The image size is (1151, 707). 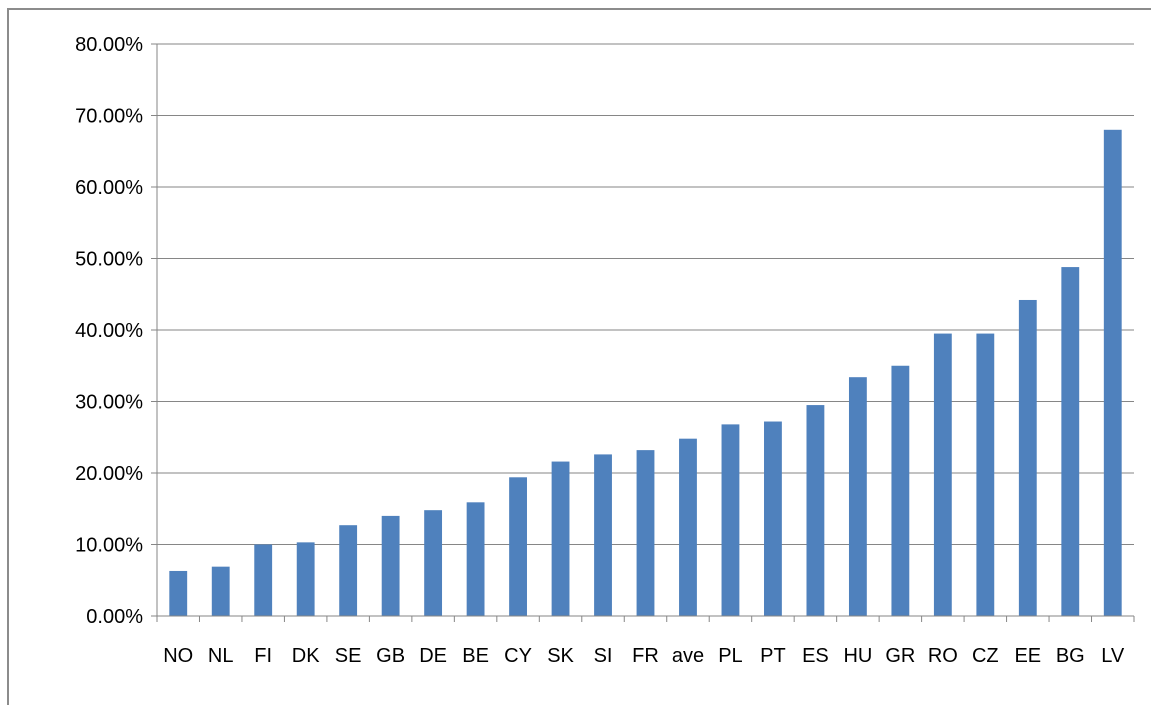 What do you see at coordinates (1070, 656) in the screenshot?
I see `x-tick-label: BG` at bounding box center [1070, 656].